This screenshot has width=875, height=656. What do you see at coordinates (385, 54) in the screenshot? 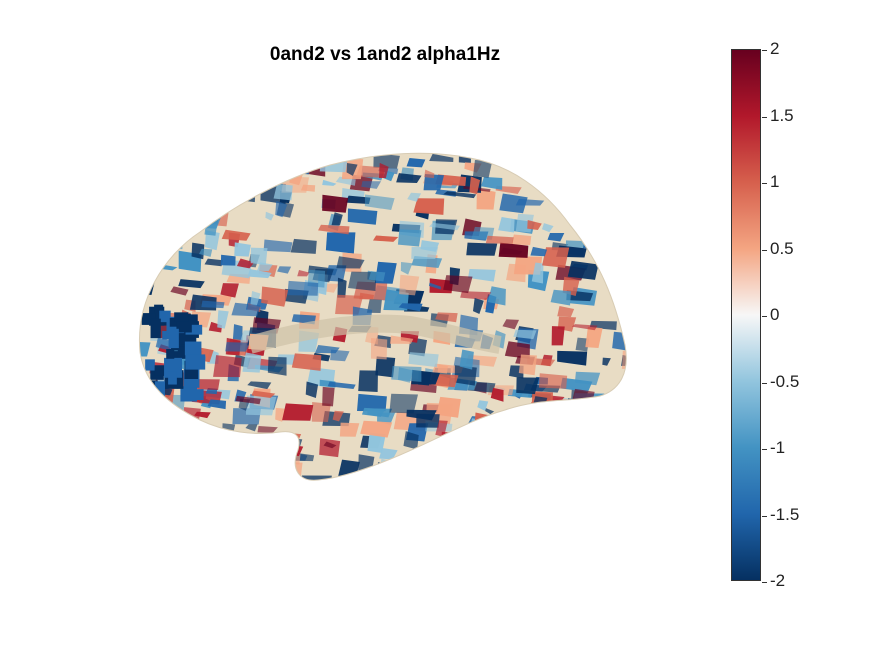
I see `figure-title: 0and2 vs 1and2 alpha1Hz` at bounding box center [385, 54].